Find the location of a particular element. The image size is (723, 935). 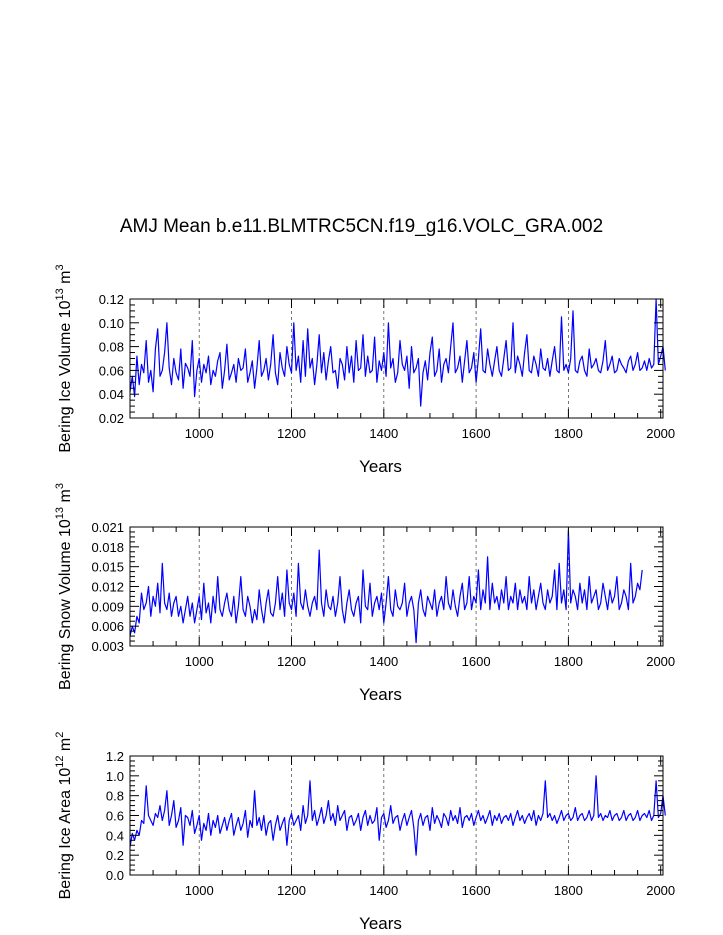

y-axis-label: Bering Snow Volume 1013 m3 is located at coordinates (64, 586).